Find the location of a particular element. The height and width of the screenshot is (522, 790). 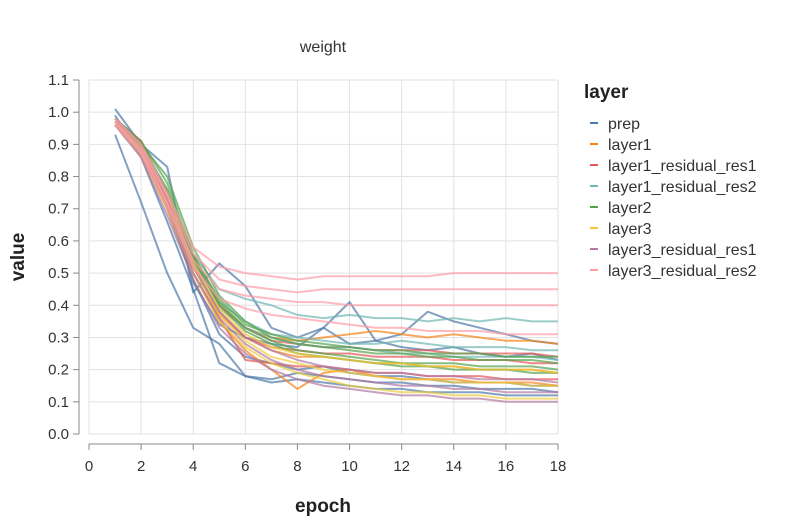

legend-label: layer2 is located at coordinates (630, 208).